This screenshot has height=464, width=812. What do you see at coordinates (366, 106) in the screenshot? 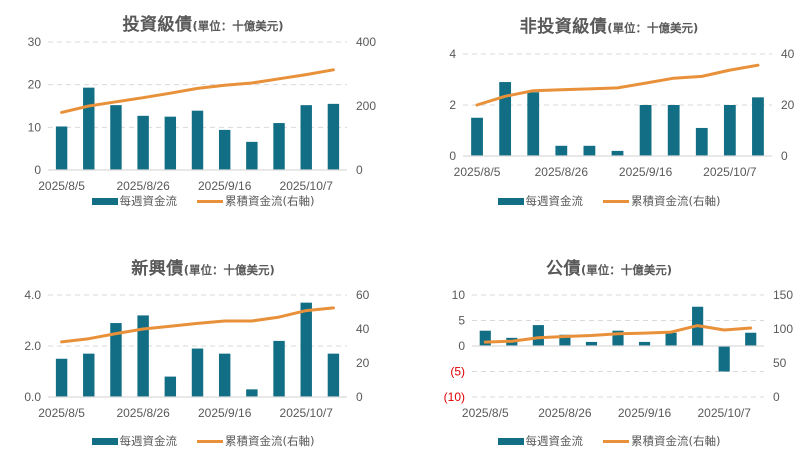
I see `y-axis-right-tick-label: 200` at bounding box center [366, 106].